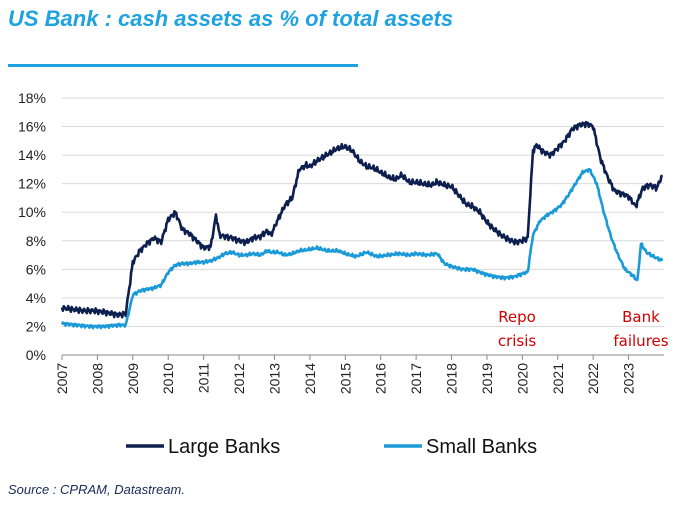  I want to click on x-tick-label: 2007, so click(62, 378).